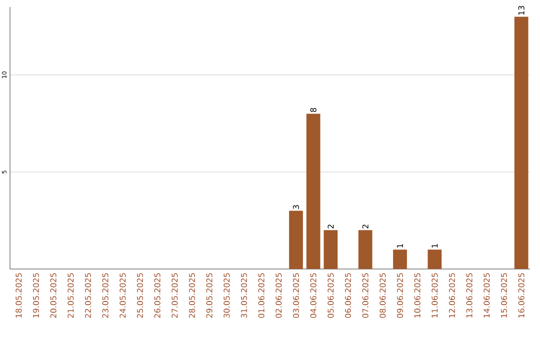 The width and height of the screenshot is (540, 340). Describe the element at coordinates (279, 295) in the screenshot. I see `x-tick-label: 02.06.2025` at that location.